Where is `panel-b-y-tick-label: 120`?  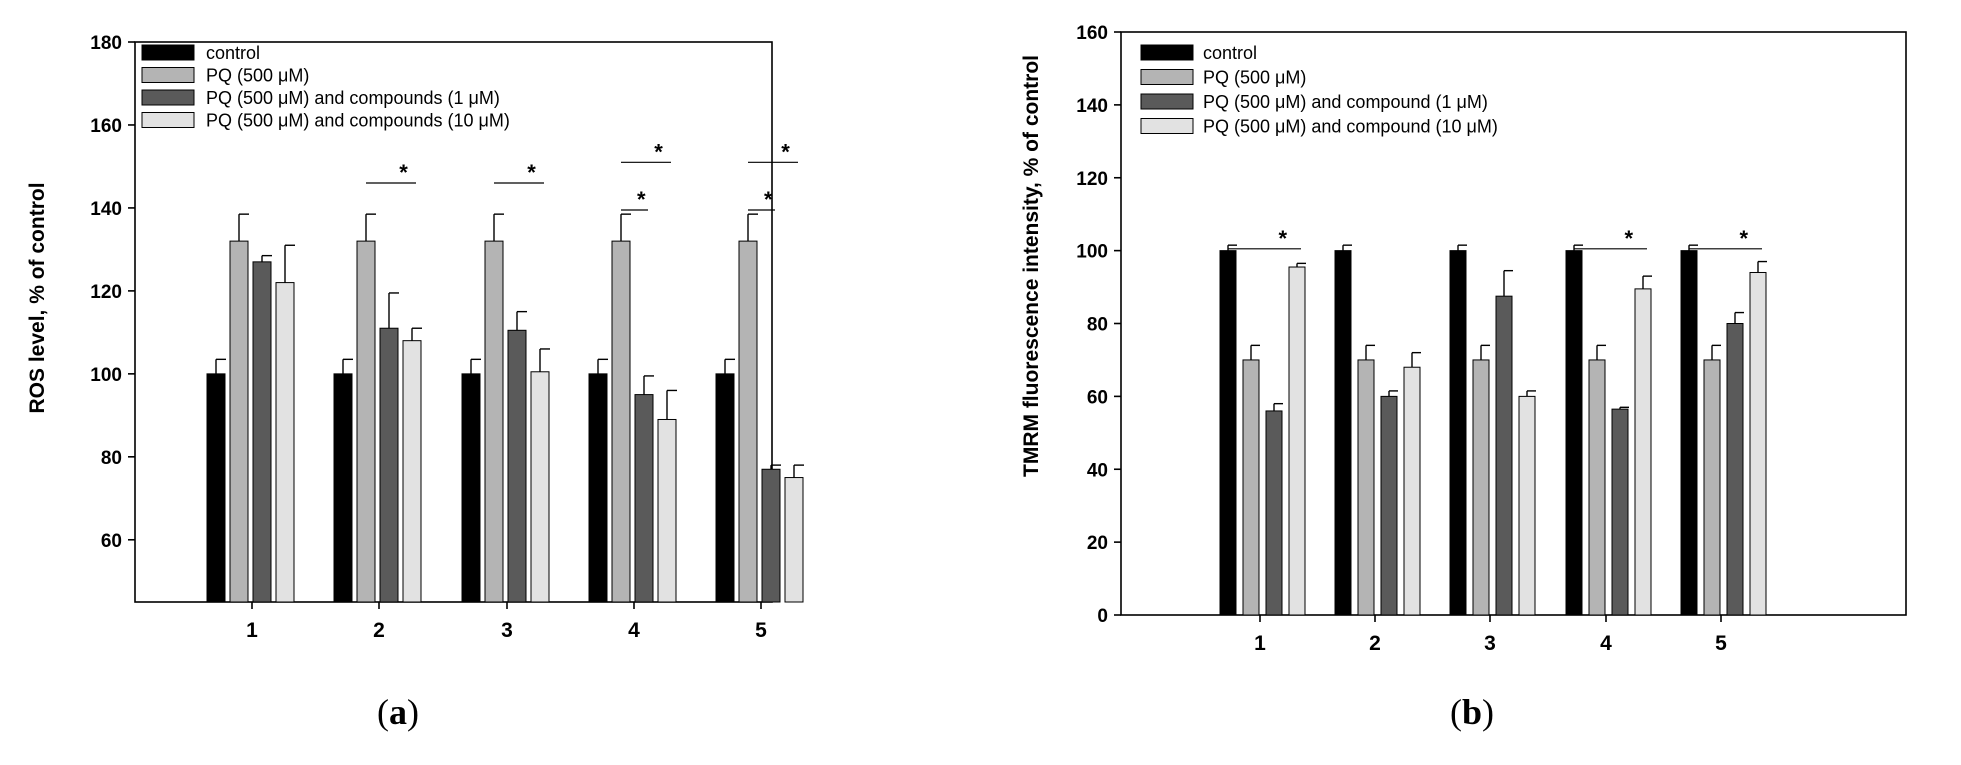 panel-b-y-tick-label: 120 is located at coordinates (1092, 179).